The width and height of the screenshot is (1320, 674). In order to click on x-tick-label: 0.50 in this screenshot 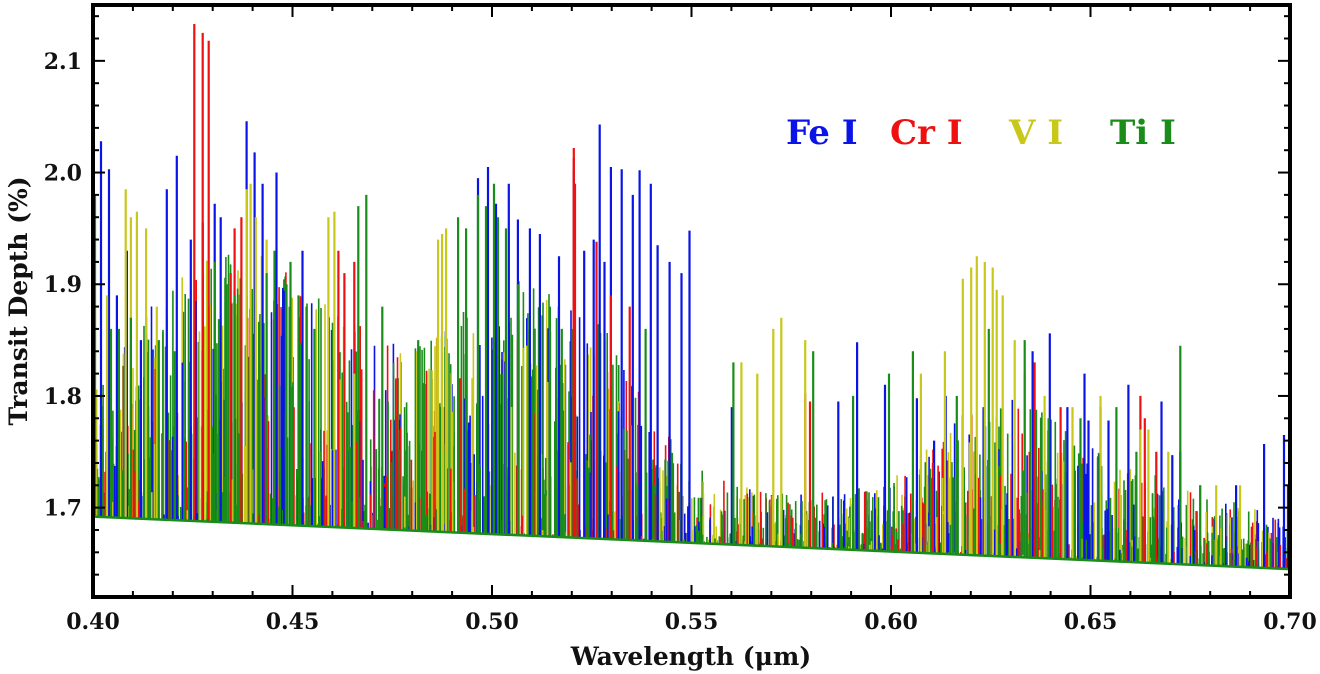, I will do `click(492, 622)`.